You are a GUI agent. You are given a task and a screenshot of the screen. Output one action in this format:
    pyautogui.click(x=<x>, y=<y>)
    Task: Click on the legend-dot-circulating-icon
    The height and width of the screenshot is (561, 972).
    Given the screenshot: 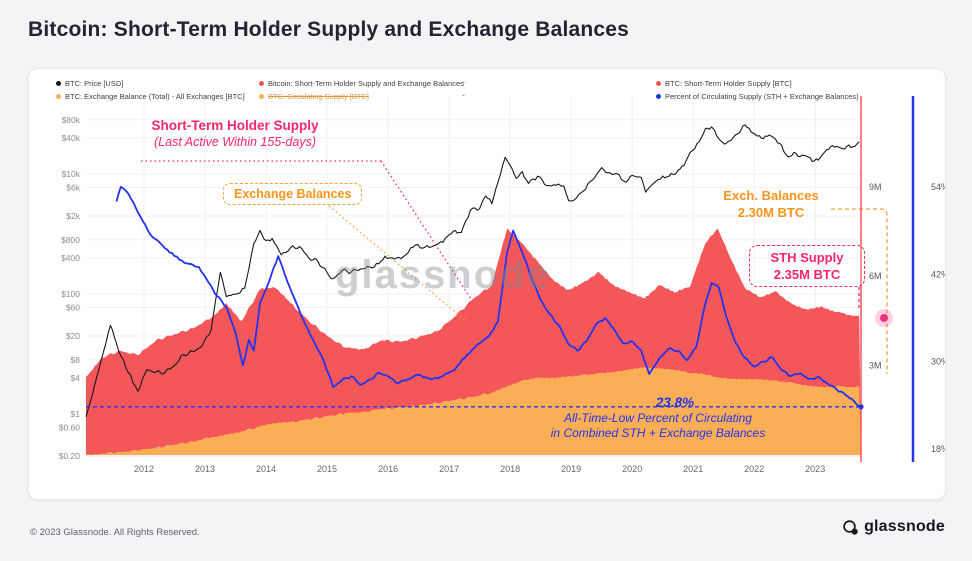 What is the action you would take?
    pyautogui.click(x=261, y=96)
    